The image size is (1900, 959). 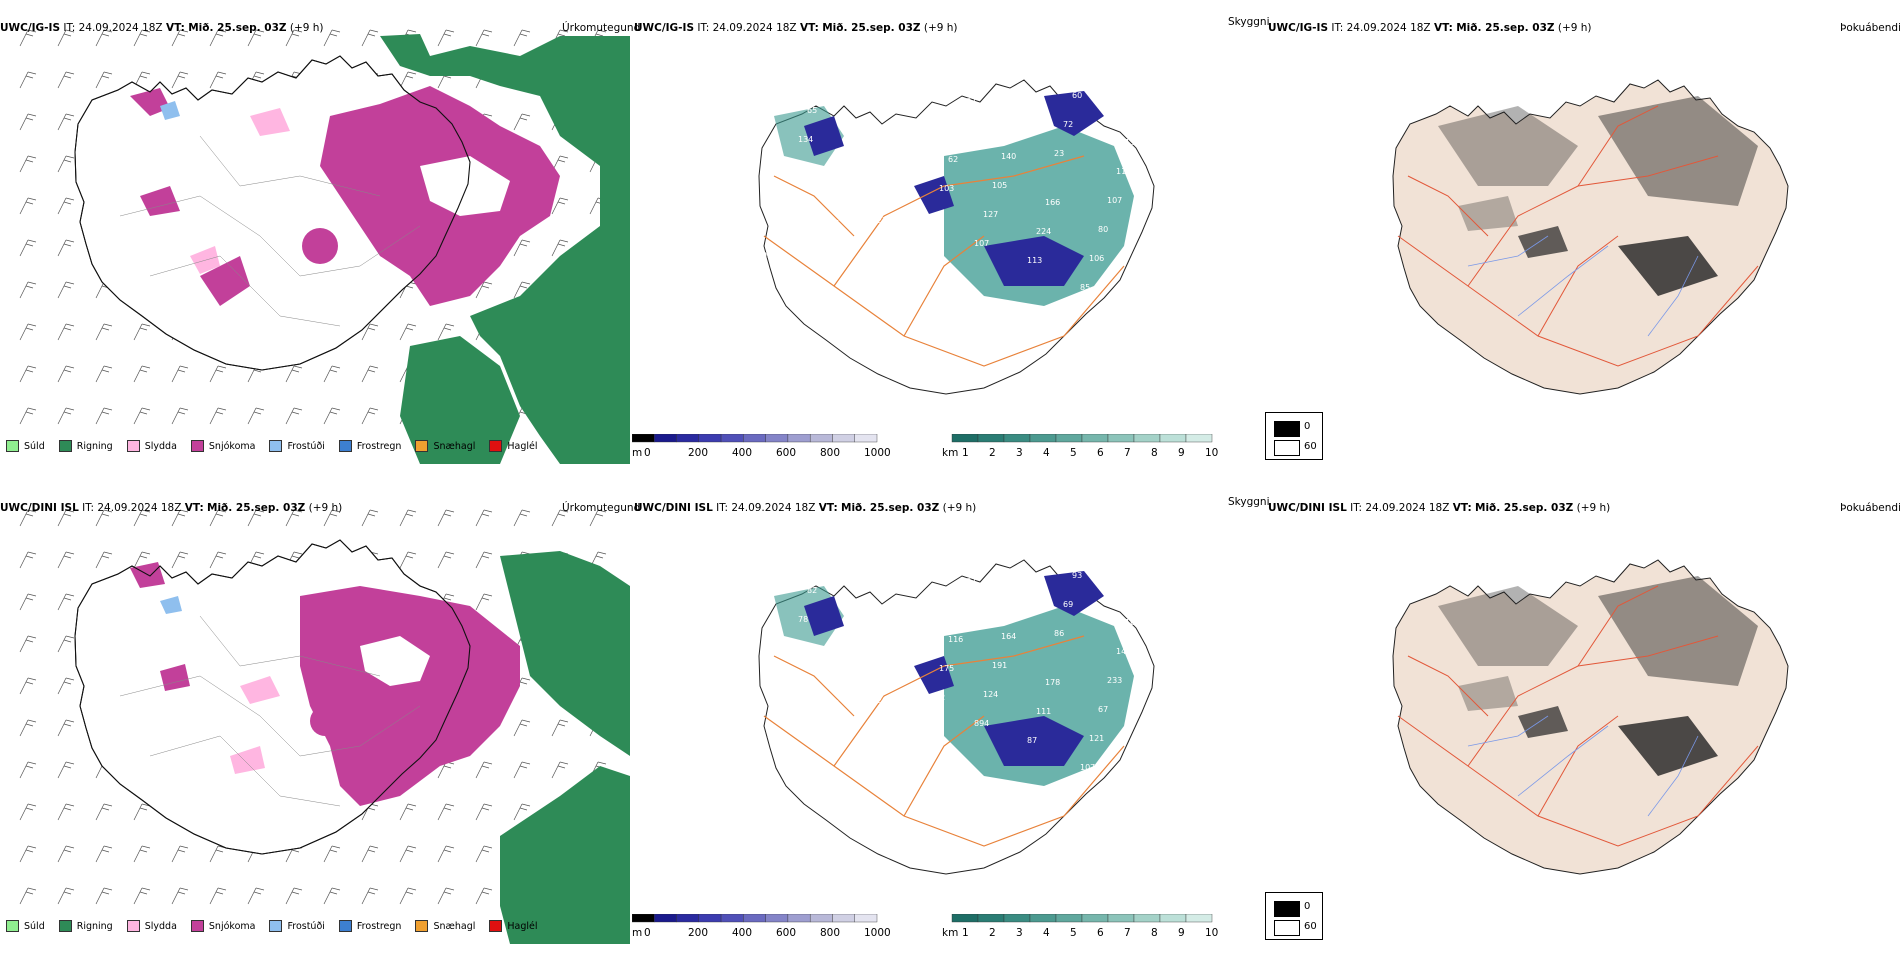 I want to click on visibility-colorbar-svg: km 1 2 3 4 5 6 7 8 9 10, so click(x=1080, y=926).